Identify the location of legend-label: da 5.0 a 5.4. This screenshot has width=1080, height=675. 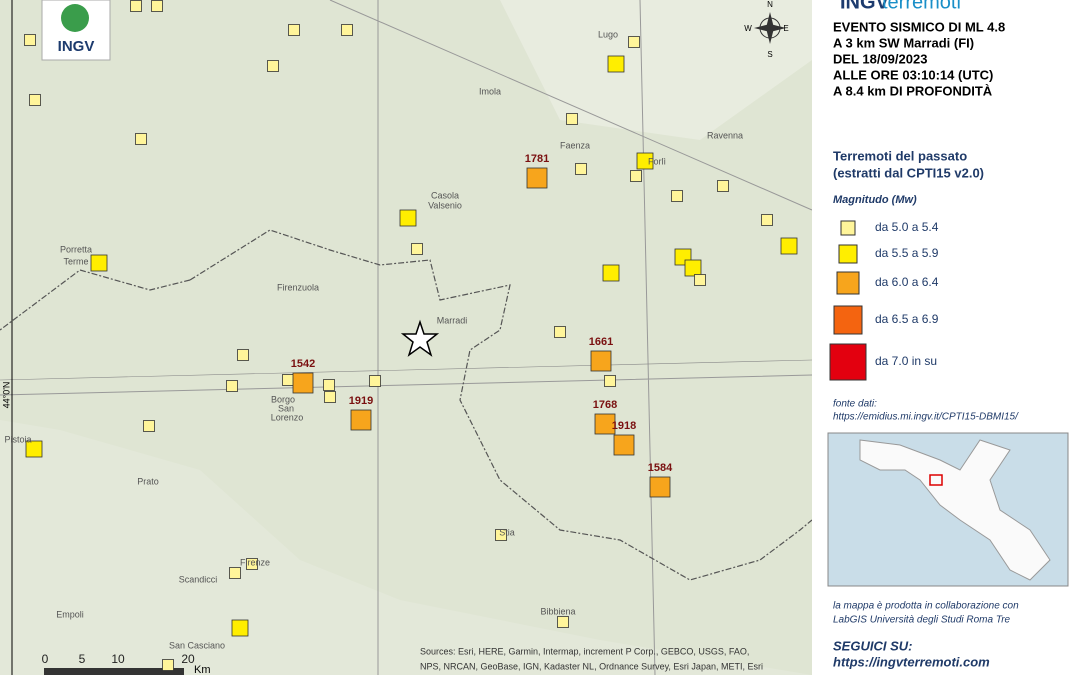
(907, 227).